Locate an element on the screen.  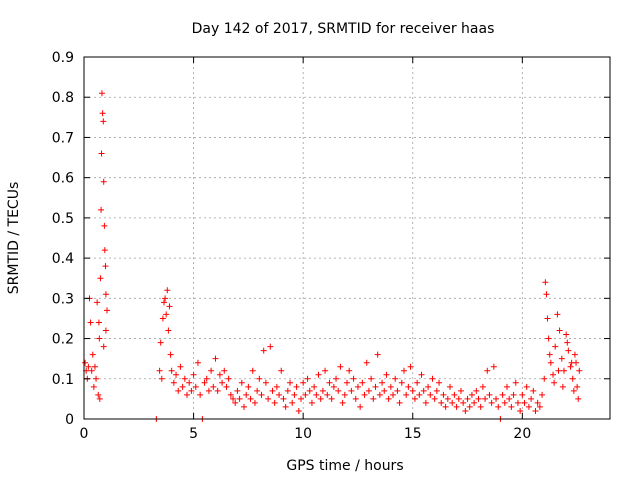
x-tick-label: 0 is located at coordinates (84, 434).